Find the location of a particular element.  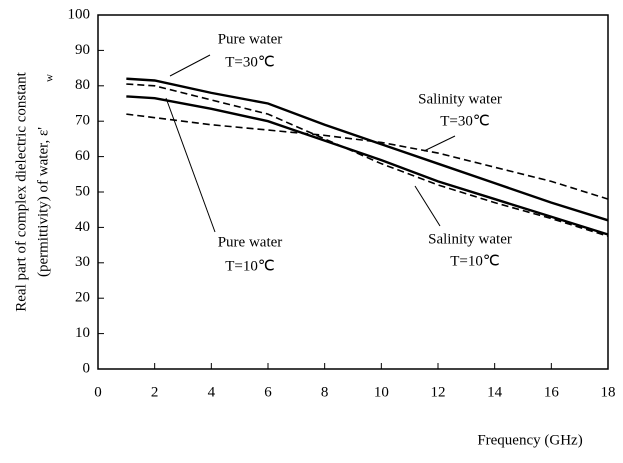

x-tick-label: 8 is located at coordinates (325, 392).